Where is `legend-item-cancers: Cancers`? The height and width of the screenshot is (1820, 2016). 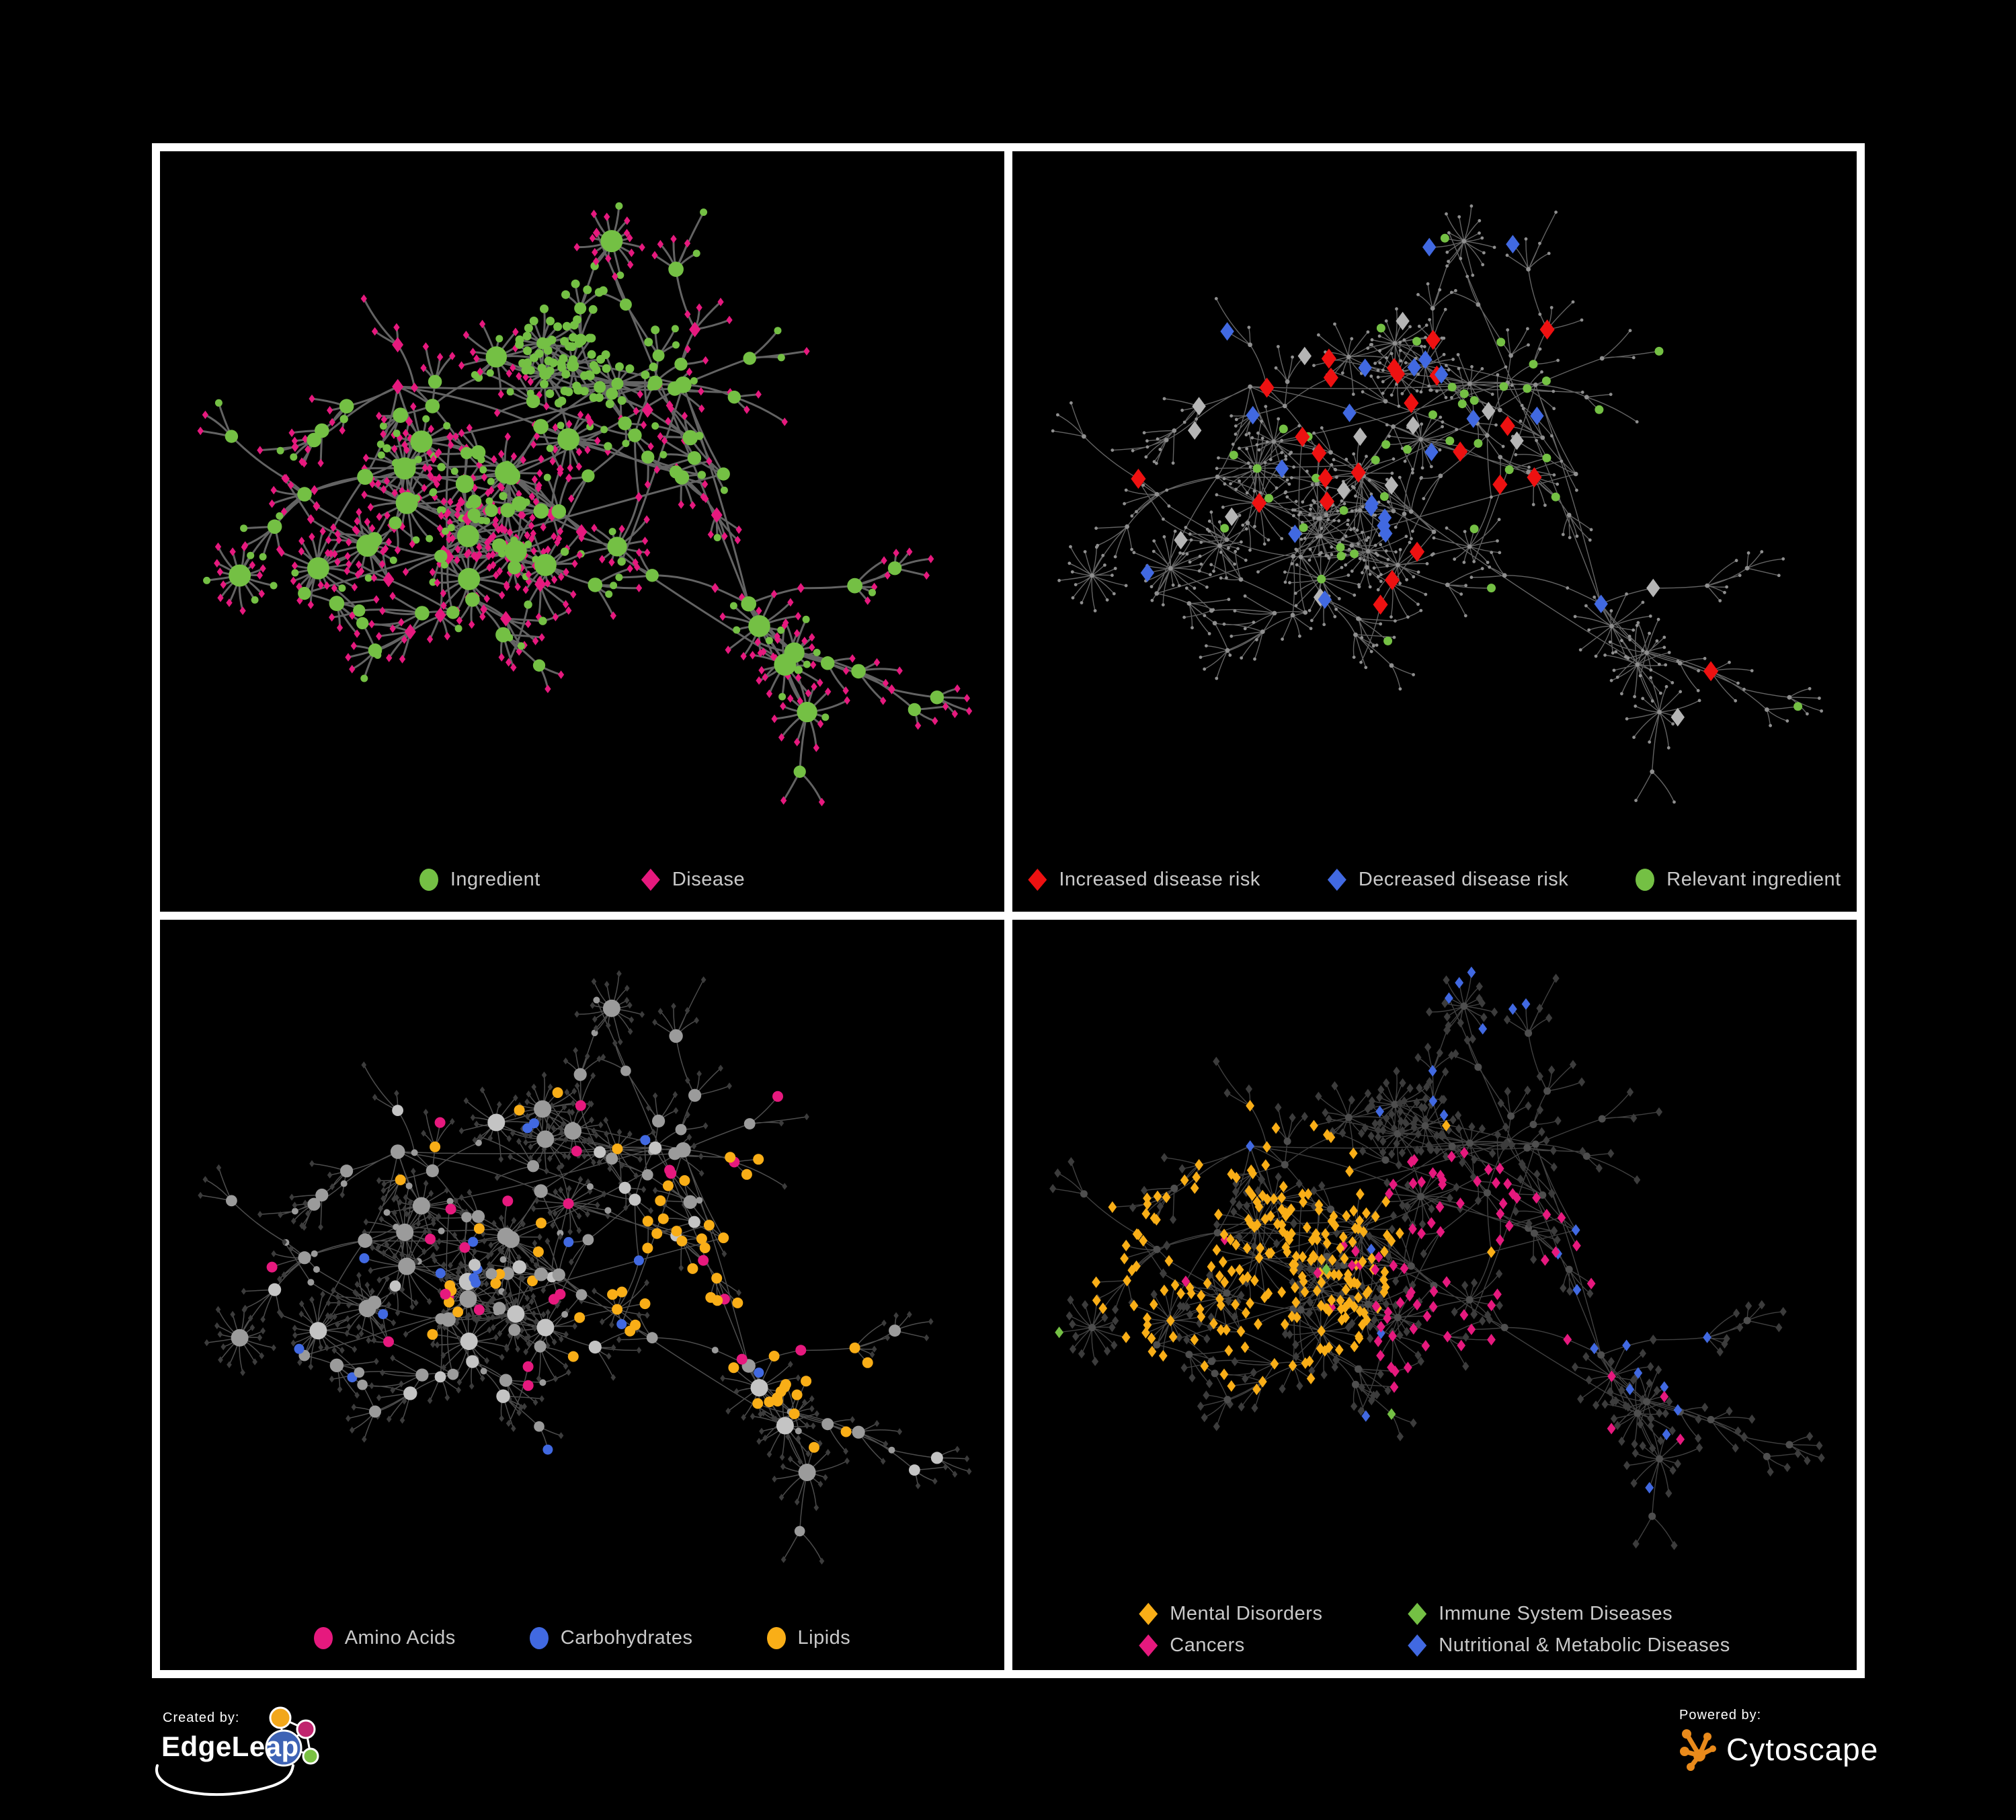 legend-item-cancers: Cancers is located at coordinates (1266, 1645).